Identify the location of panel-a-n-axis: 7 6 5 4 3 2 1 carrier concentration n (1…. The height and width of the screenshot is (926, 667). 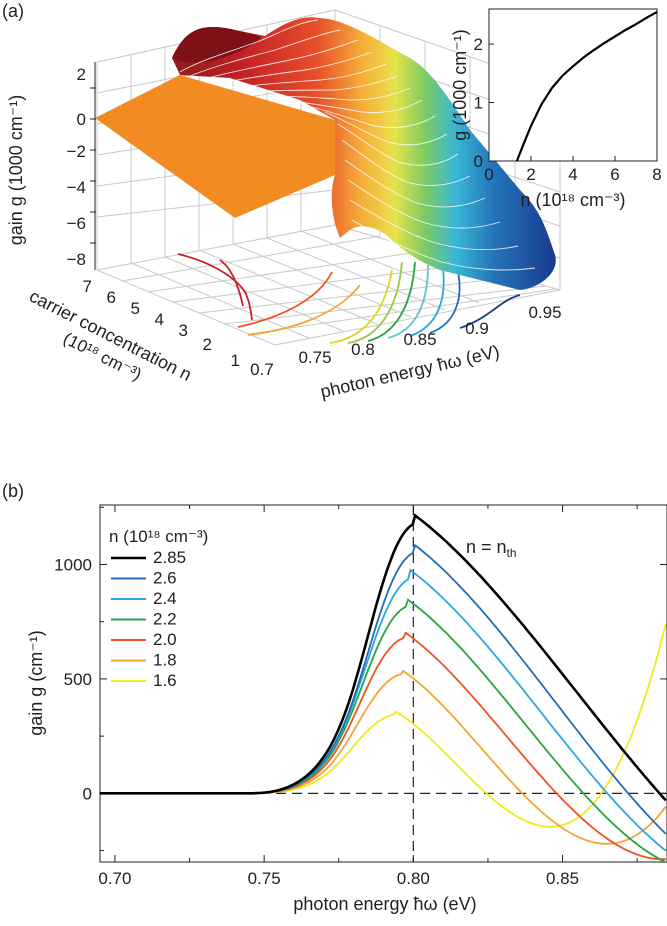
(133, 331).